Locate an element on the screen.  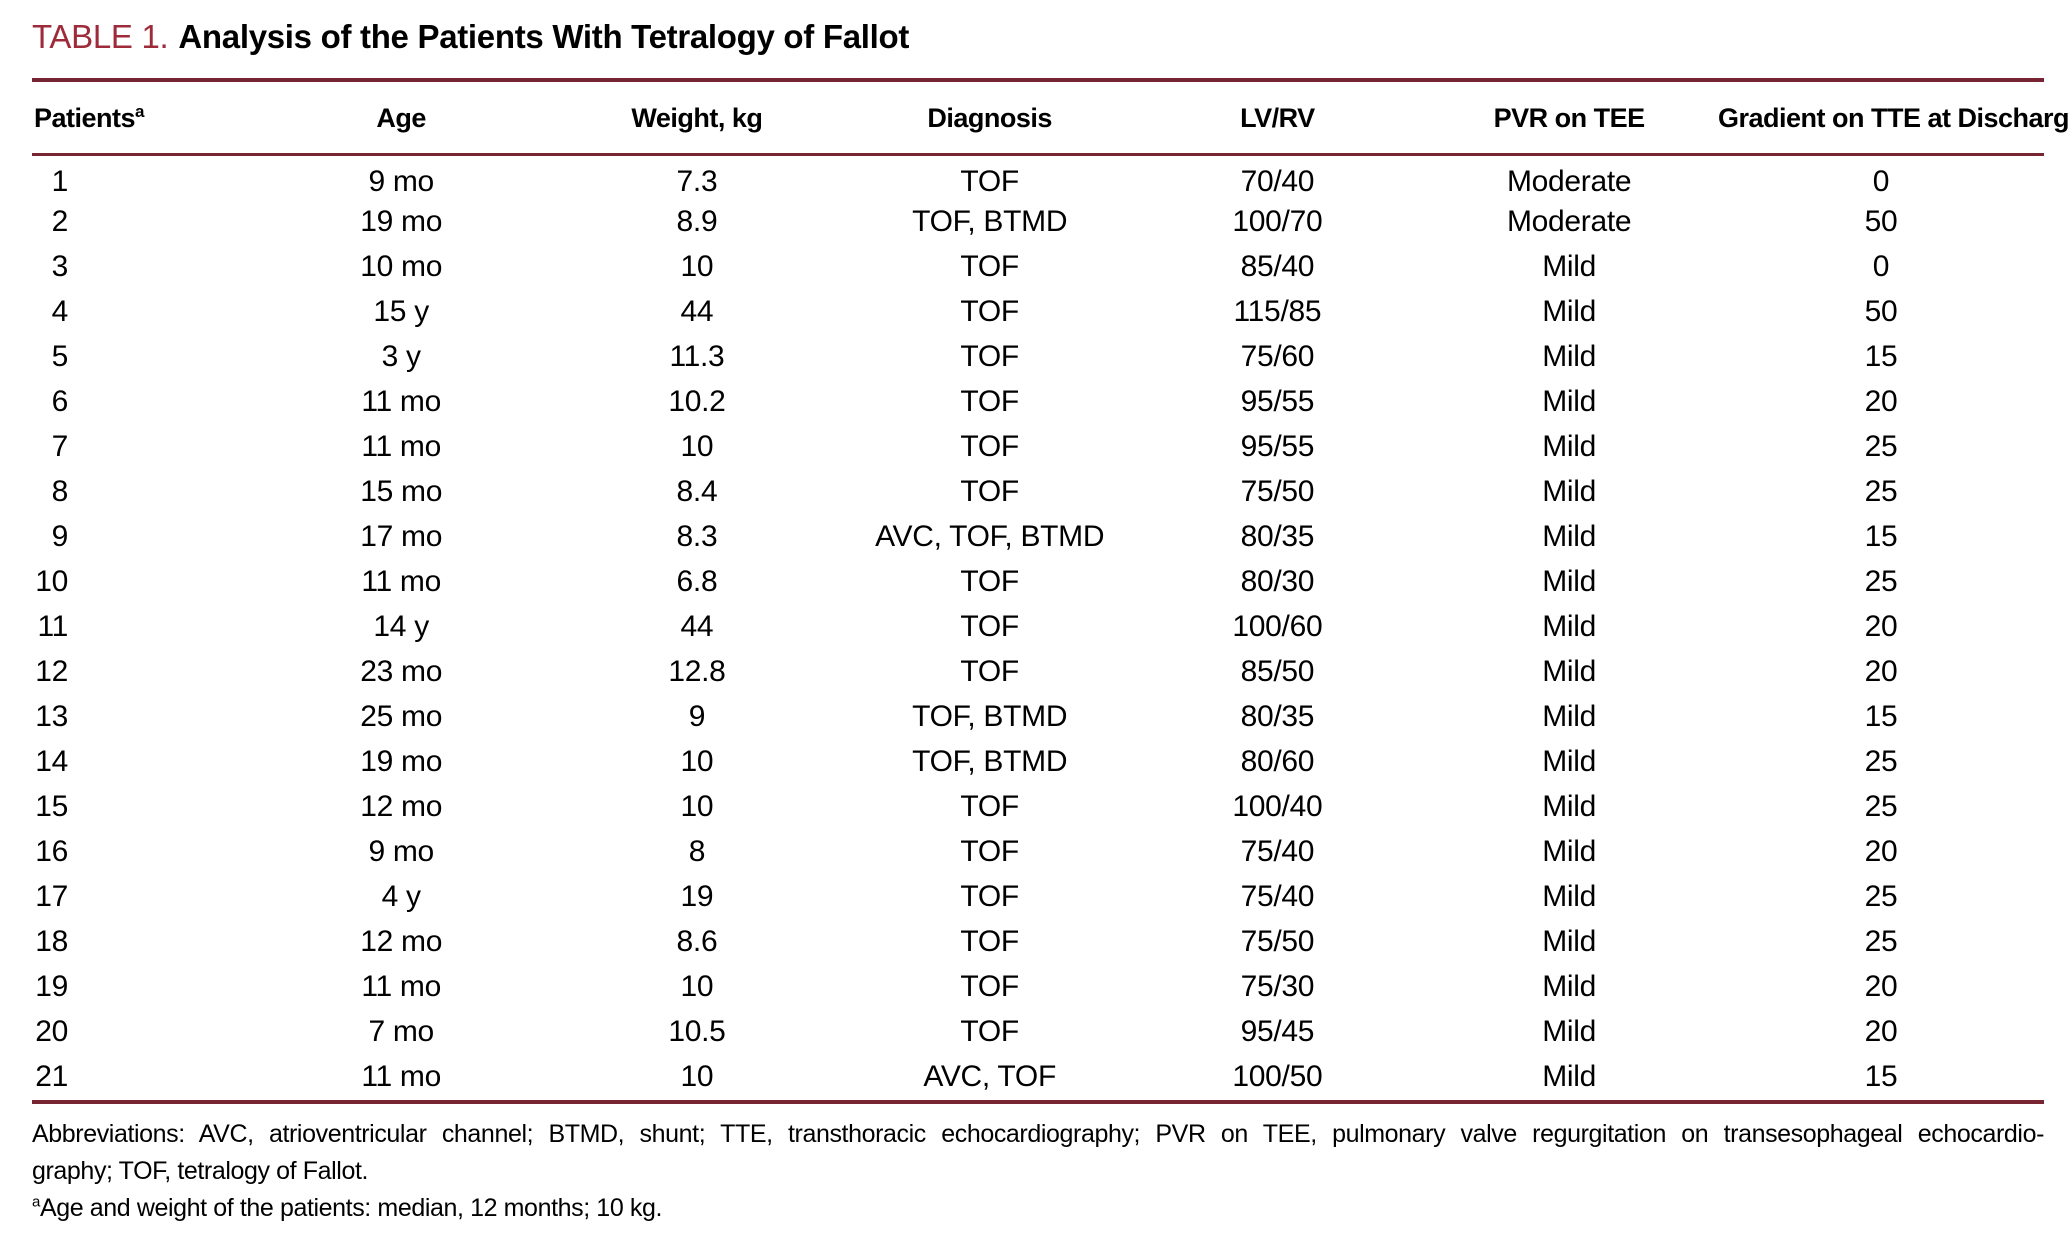
table-row: 15 12 mo 10 TOF 100/40 Mild 25 is located at coordinates (1038, 807).